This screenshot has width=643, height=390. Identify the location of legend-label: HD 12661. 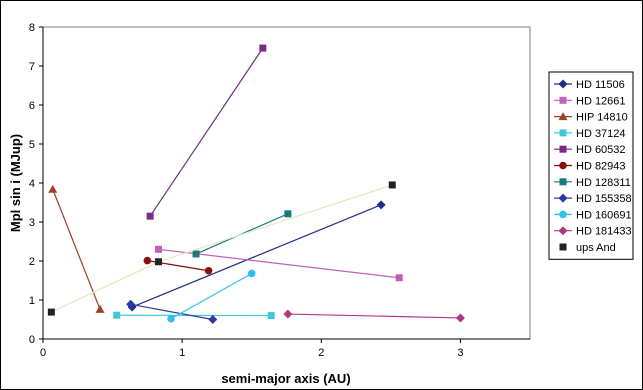
(601, 101).